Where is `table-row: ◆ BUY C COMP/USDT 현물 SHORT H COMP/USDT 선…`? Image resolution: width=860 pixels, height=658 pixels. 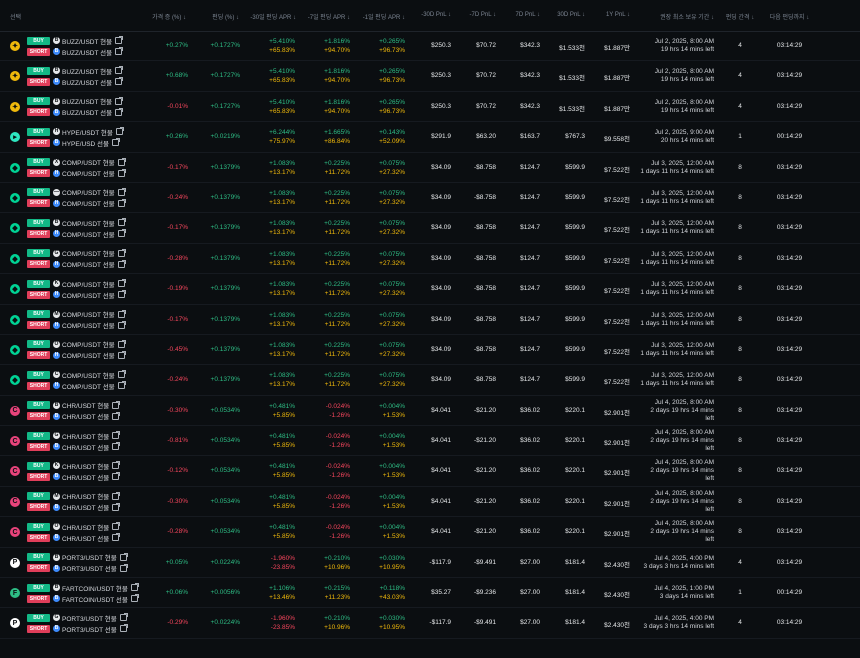 table-row: ◆ BUY C COMP/USDT 현물 SHORT H COMP/USDT 선… is located at coordinates (430, 380).